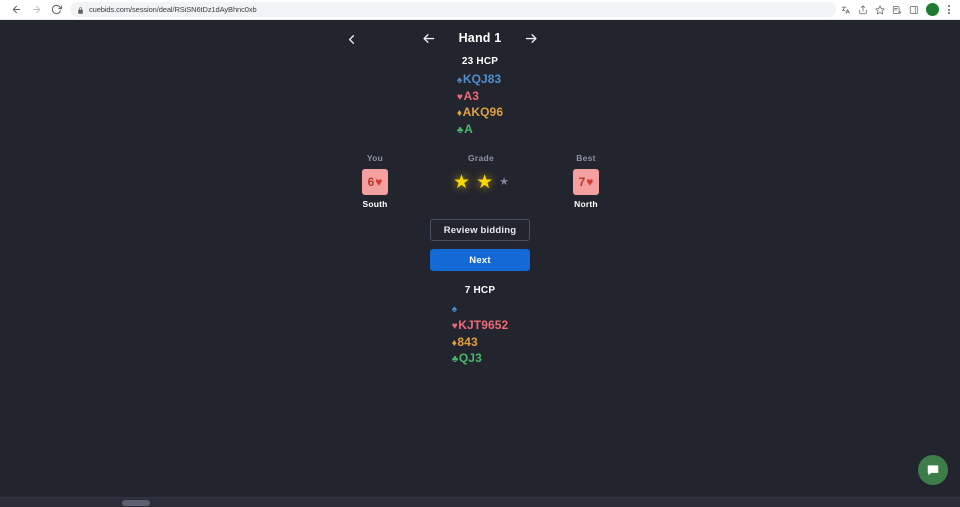 The width and height of the screenshot is (960, 507). Describe the element at coordinates (136, 503) in the screenshot. I see `horizontal-scrollbar-thumb` at that location.